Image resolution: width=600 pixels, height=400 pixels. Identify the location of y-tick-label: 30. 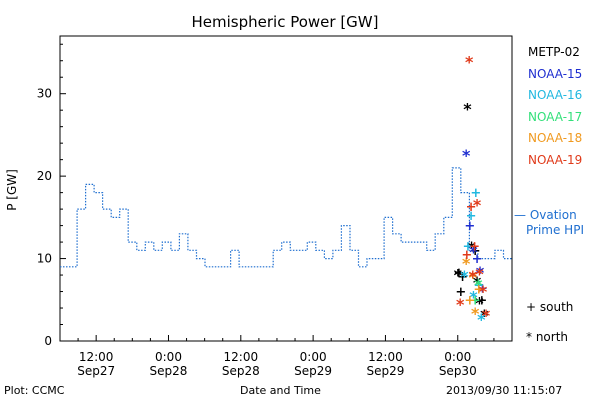
(44, 94).